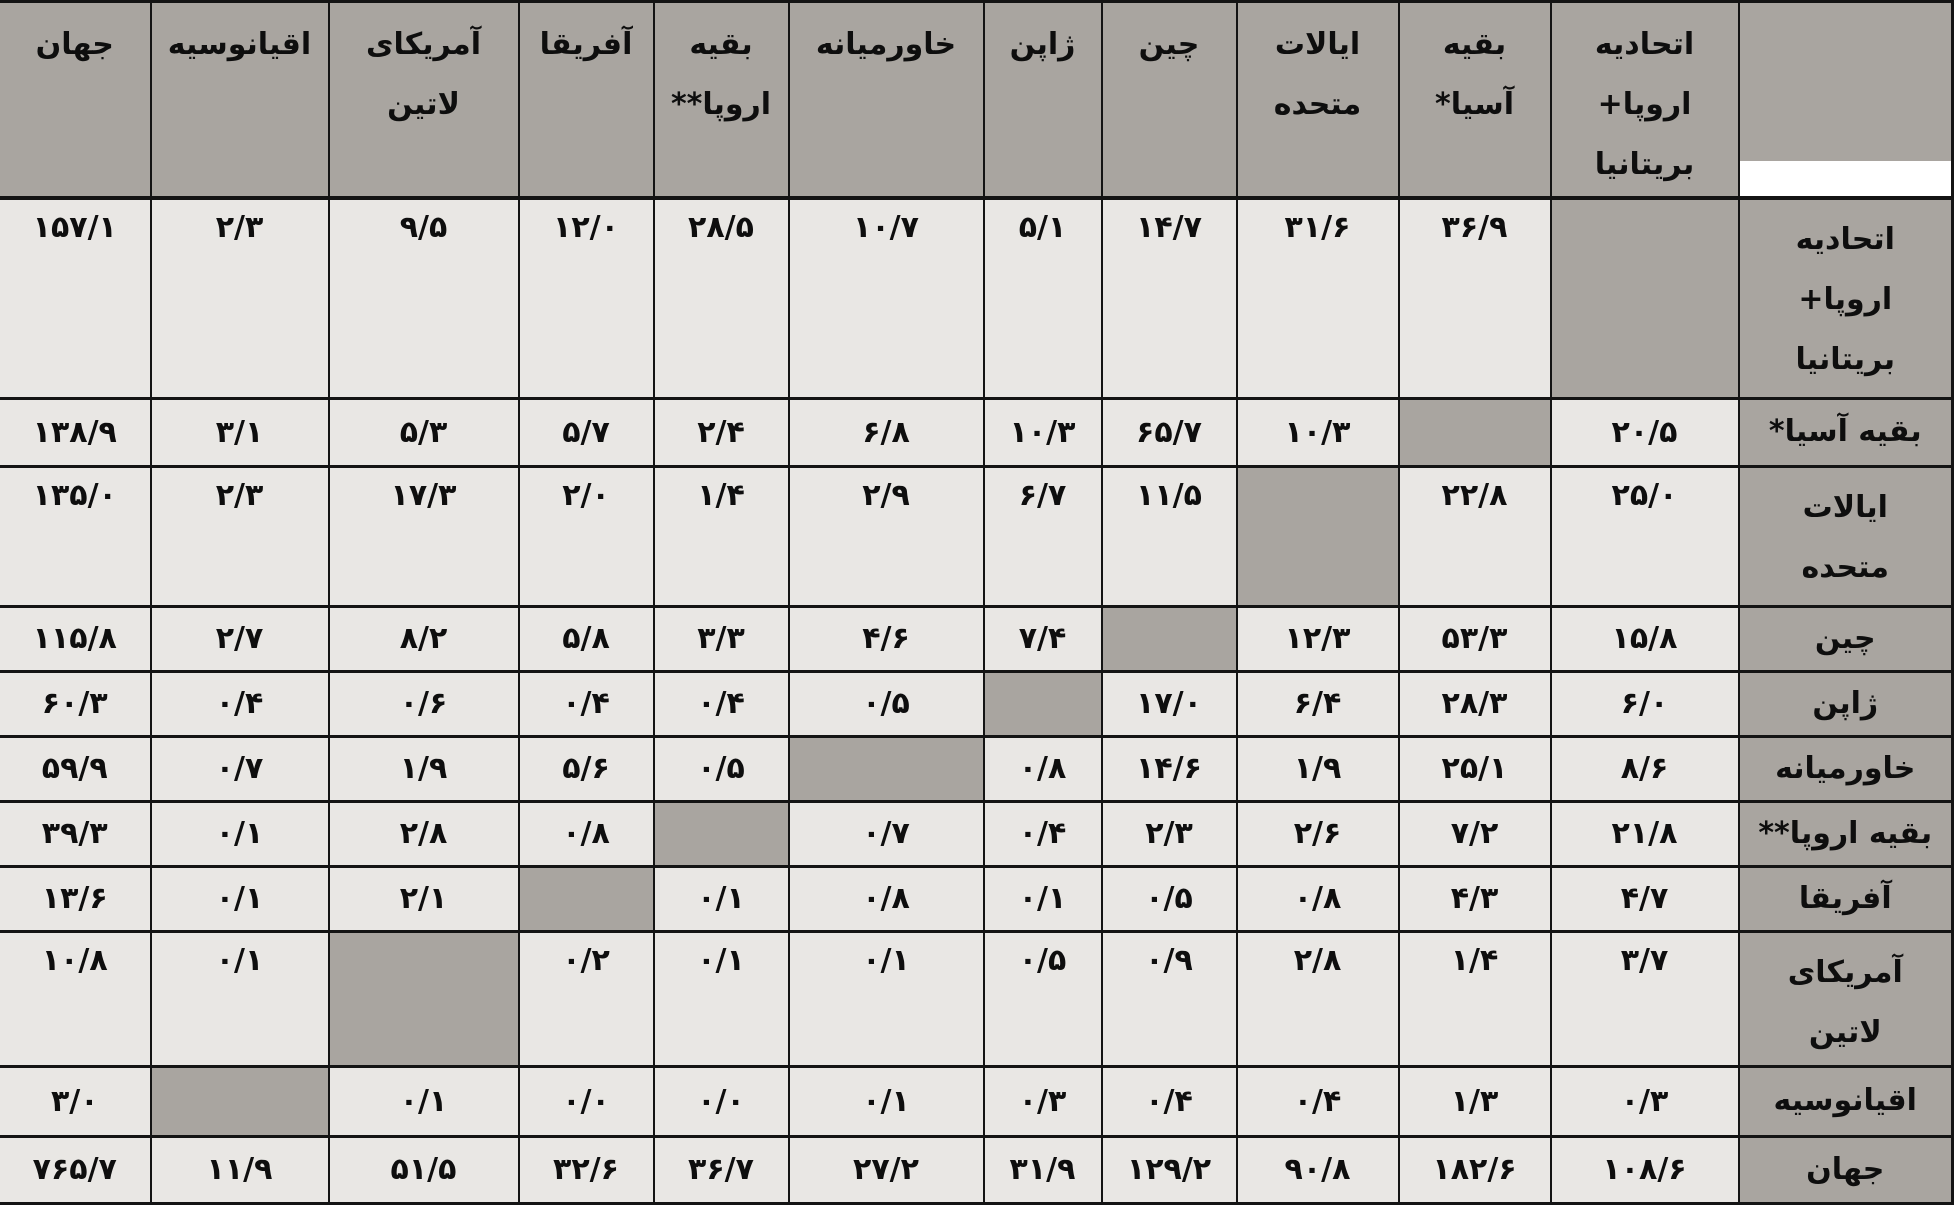 This screenshot has width=1954, height=1216. What do you see at coordinates (1644, 703) in the screenshot?
I see `cell-japan-eu-uk: ۶/۰` at bounding box center [1644, 703].